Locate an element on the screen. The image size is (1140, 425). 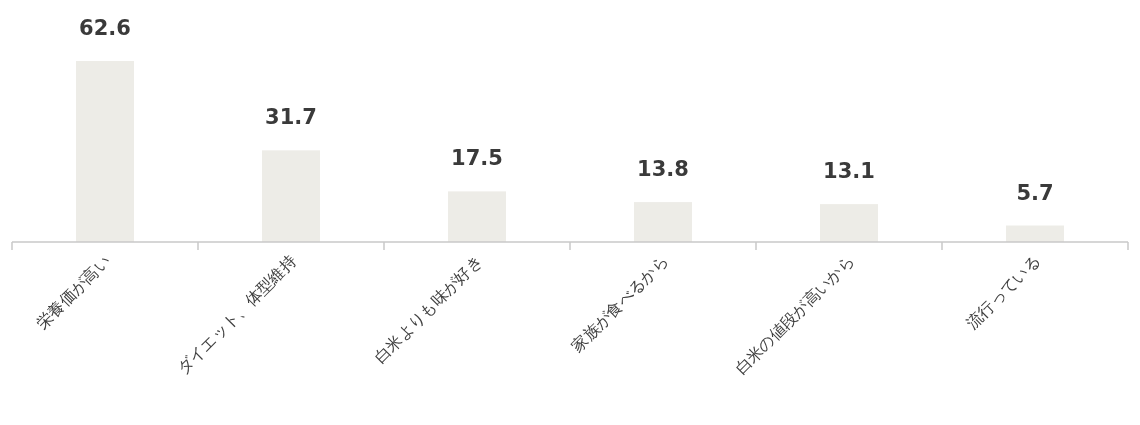
x-tick-label: 栄養価が高い is located at coordinates (73, 292).